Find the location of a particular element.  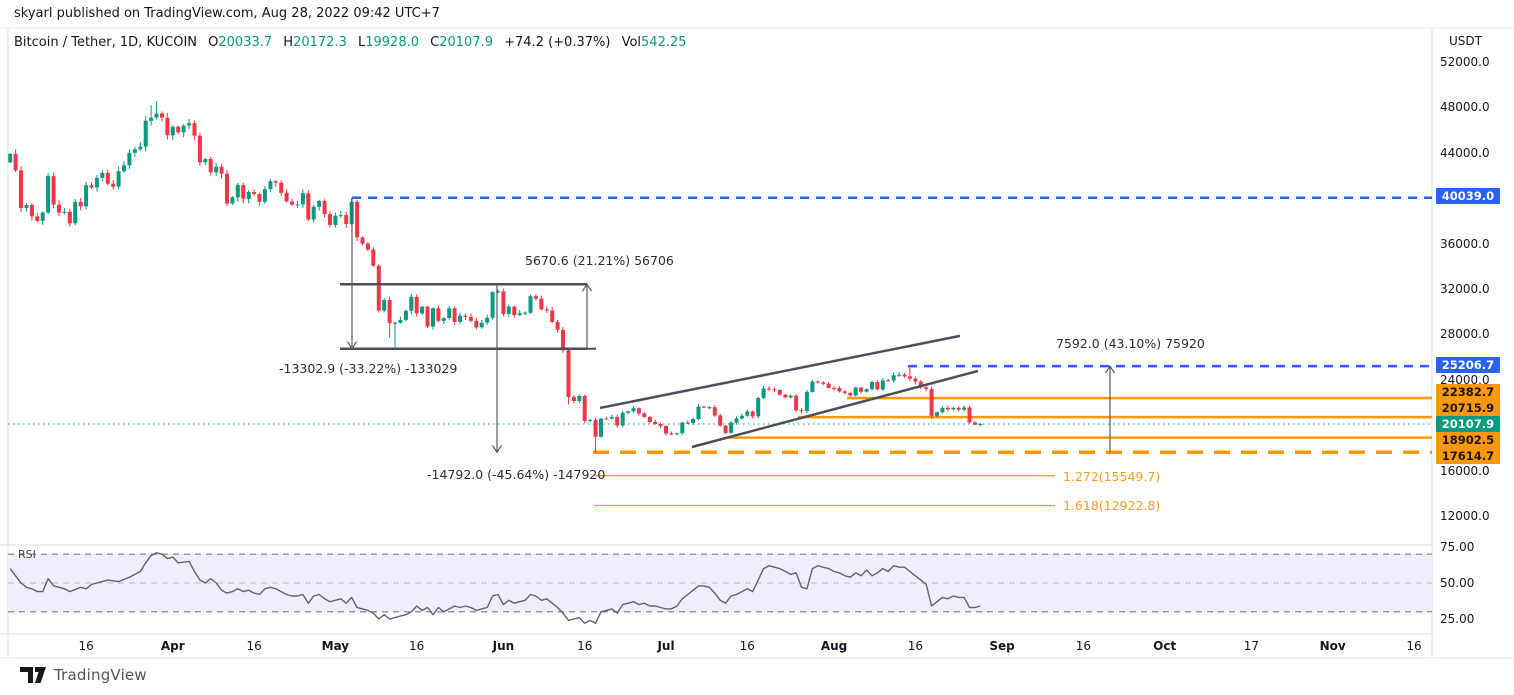

tradingview-footer: TradingView is located at coordinates (83, 675).